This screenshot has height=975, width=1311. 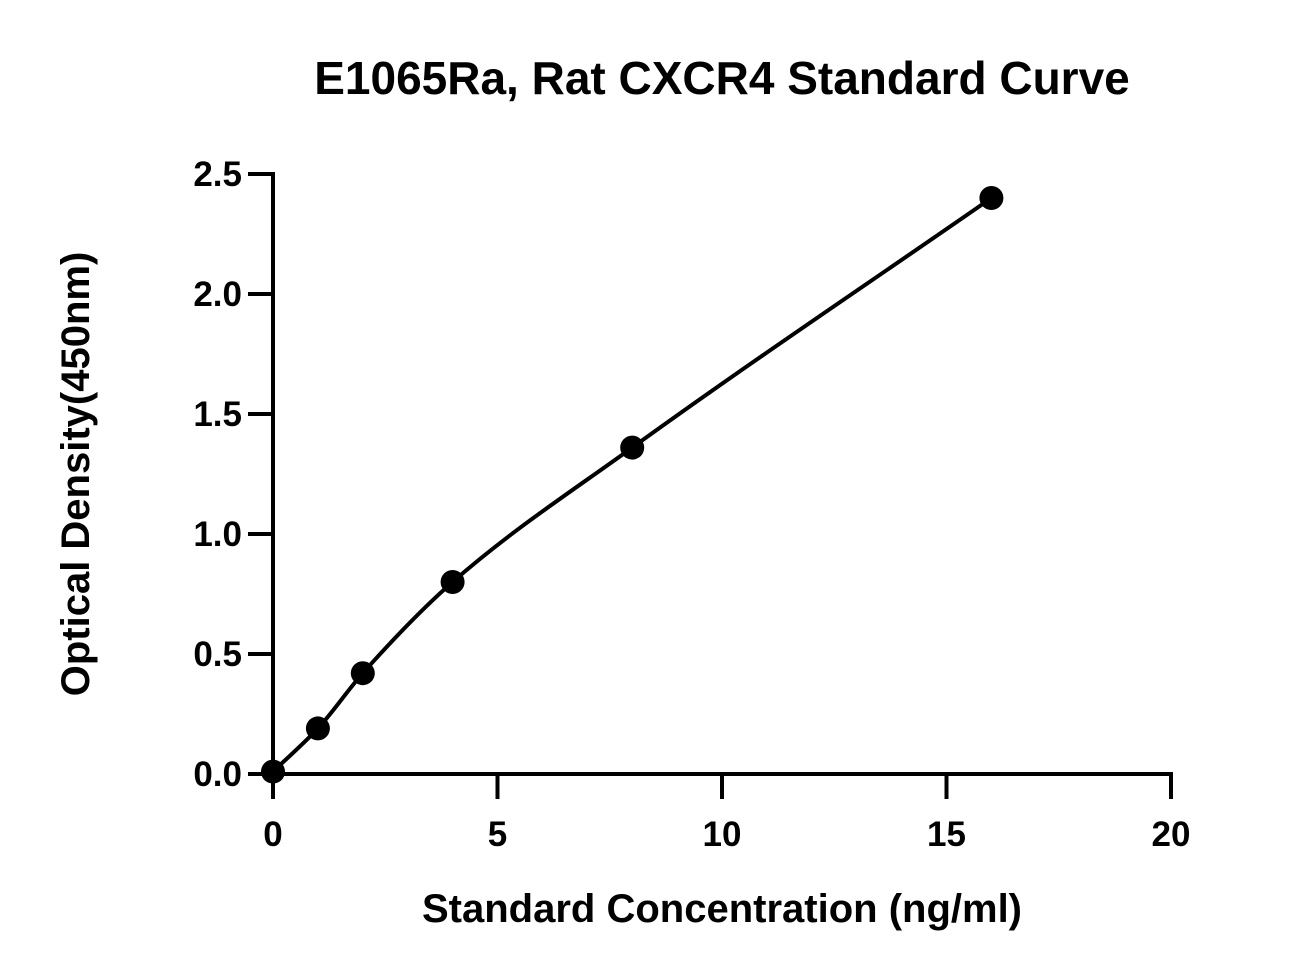 I want to click on y-tick-label: 1.0, so click(x=217, y=534).